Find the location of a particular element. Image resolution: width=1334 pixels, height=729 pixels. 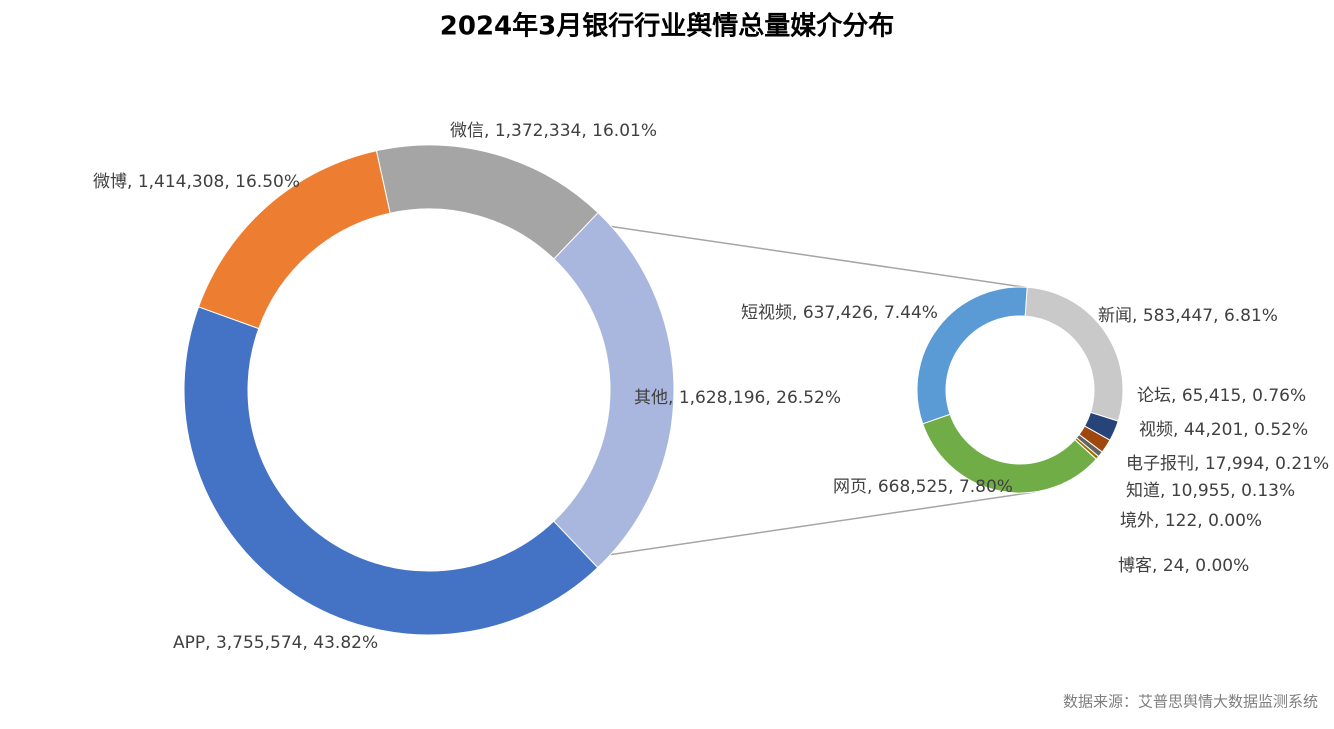

label-part: 6.81% is located at coordinates (1251, 316).